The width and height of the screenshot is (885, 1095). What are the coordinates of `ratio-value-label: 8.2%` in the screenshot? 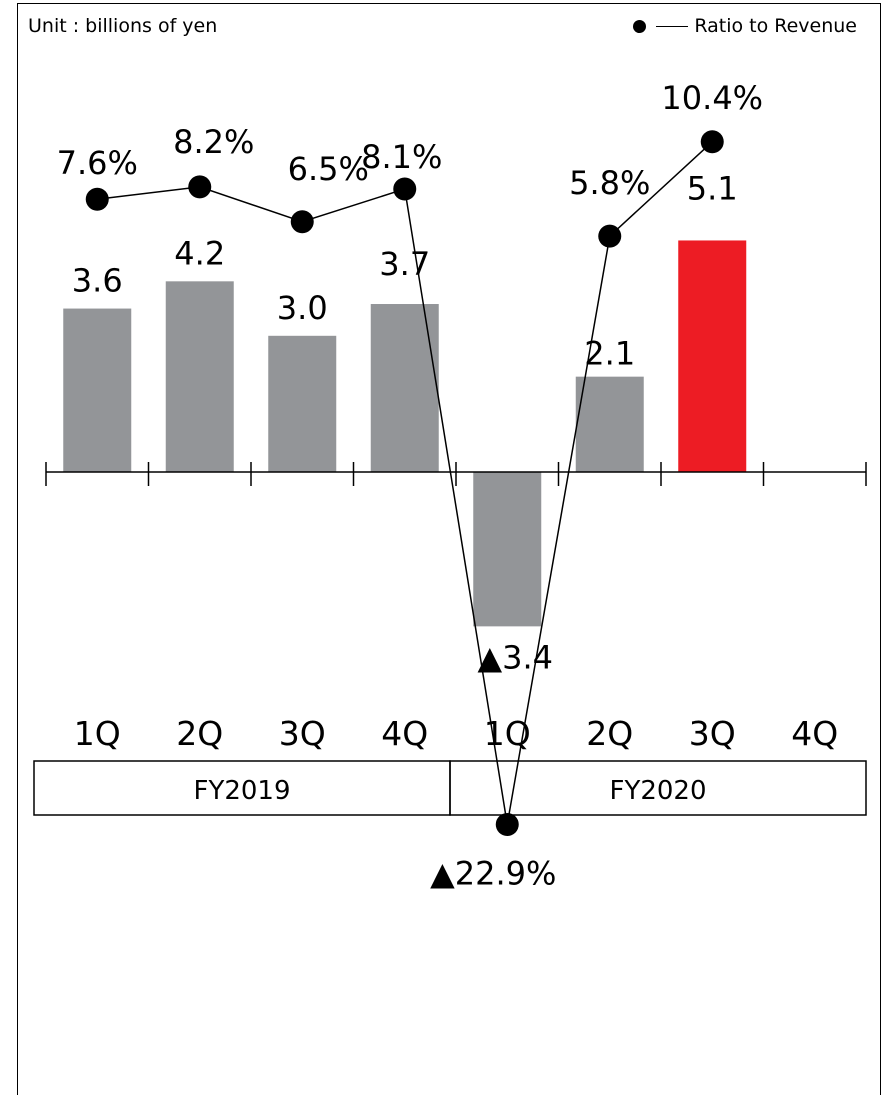 It's located at (213, 142).